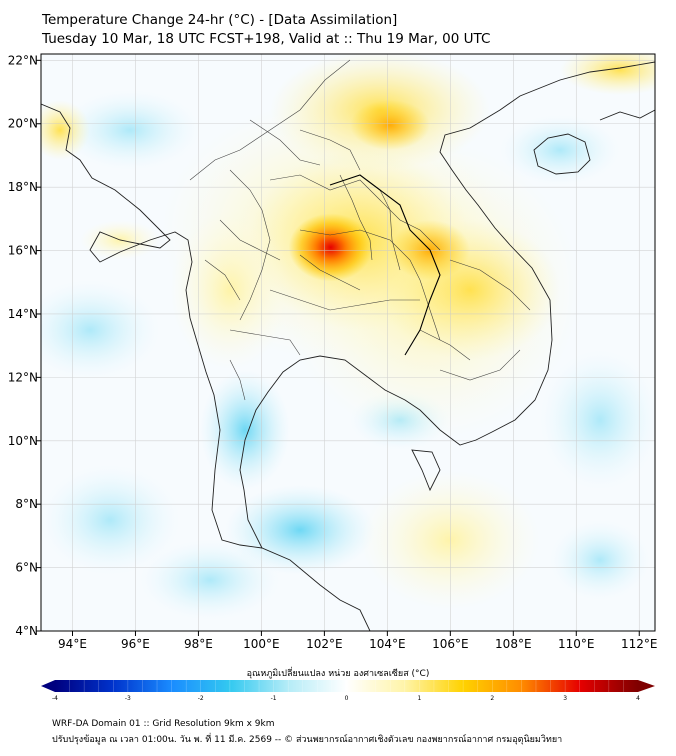 The image size is (676, 756). I want to click on lon-tick-label: 96°E, so click(135, 644).